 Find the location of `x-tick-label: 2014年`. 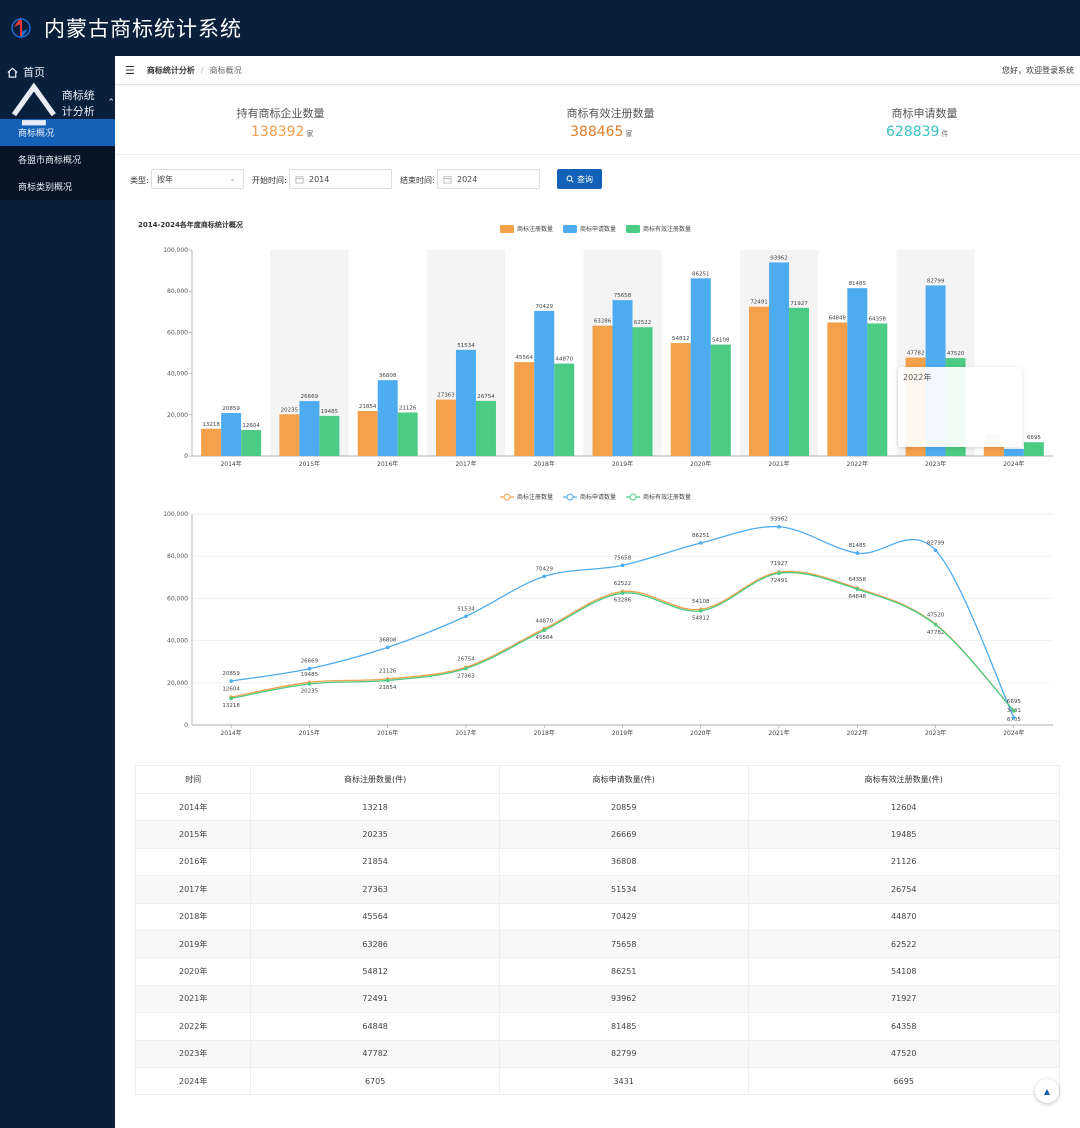

x-tick-label: 2014年 is located at coordinates (230, 733).